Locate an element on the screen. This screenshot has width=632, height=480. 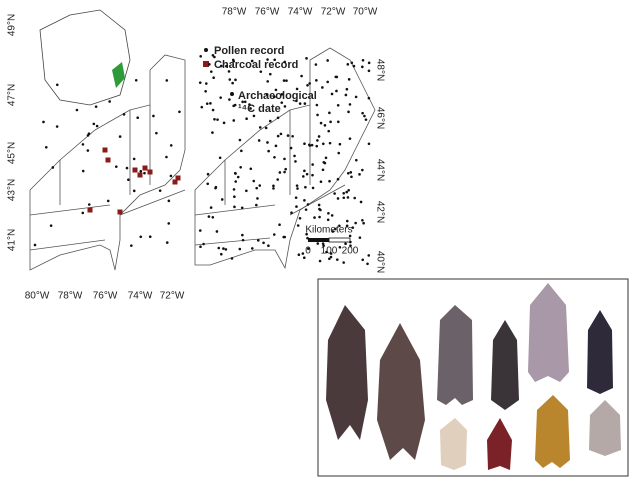
lon-label: 74°W is located at coordinates (140, 296).